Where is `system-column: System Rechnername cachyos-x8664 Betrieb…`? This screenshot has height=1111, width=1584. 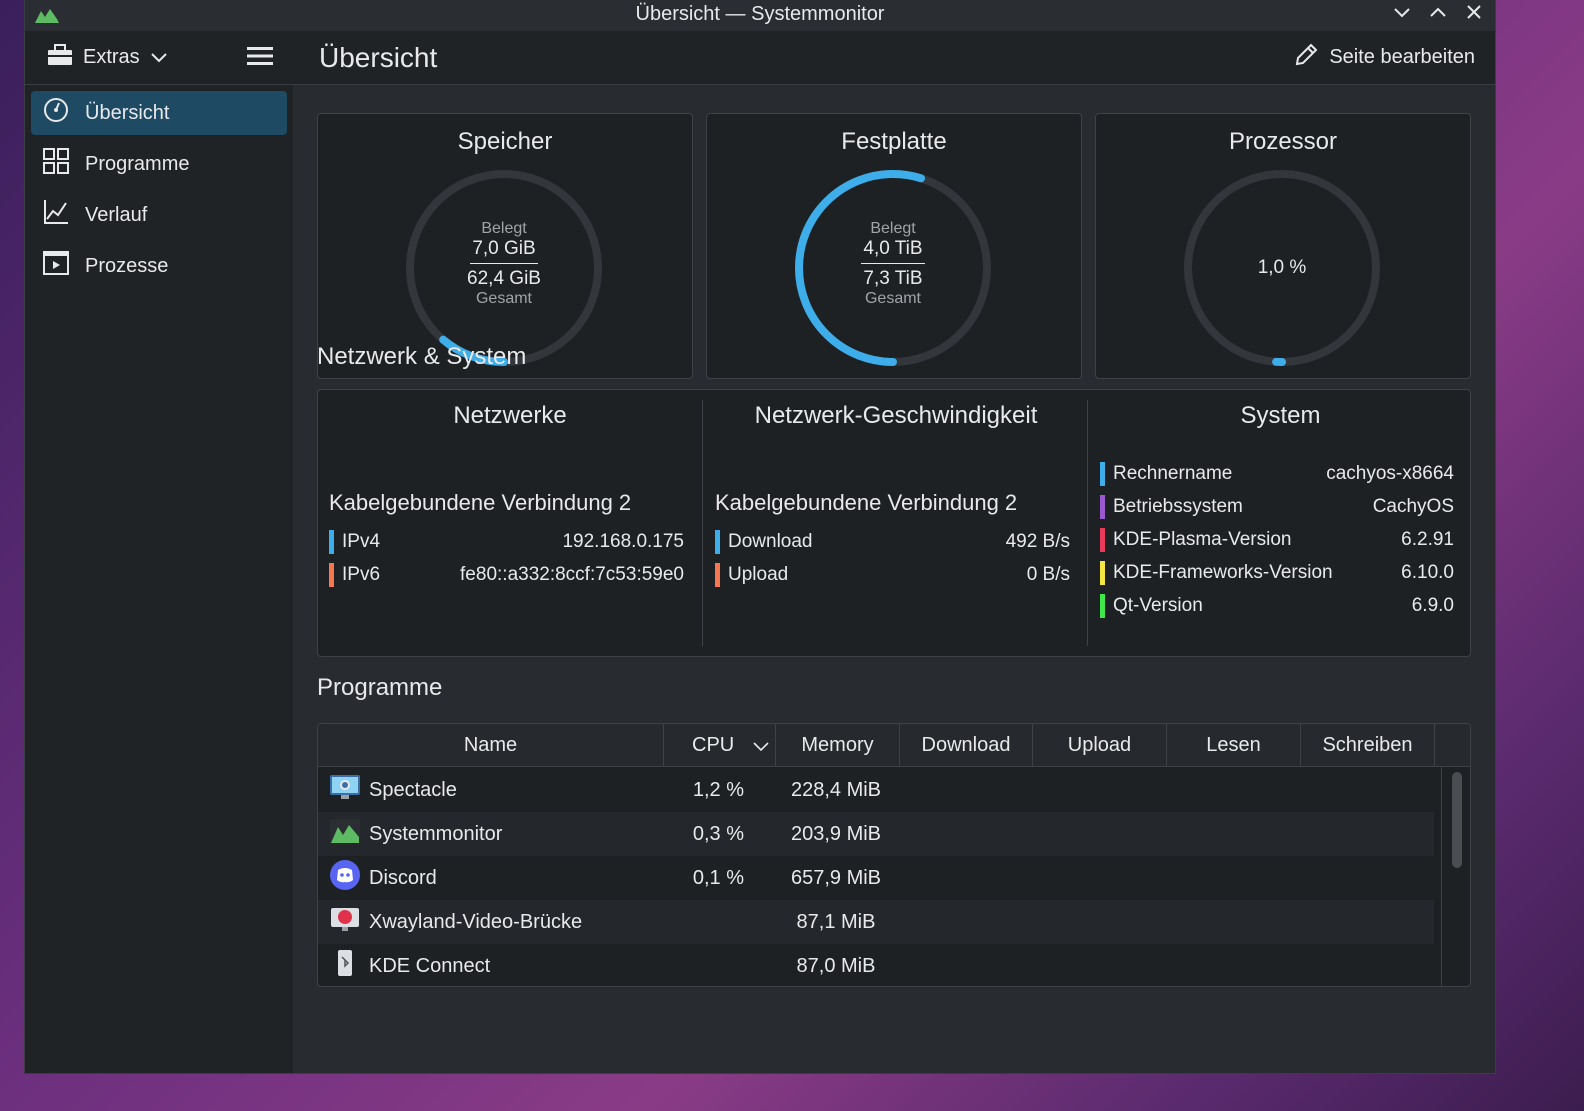
system-column: System Rechnername cachyos-x8664 Betrieb… is located at coordinates (1280, 523).